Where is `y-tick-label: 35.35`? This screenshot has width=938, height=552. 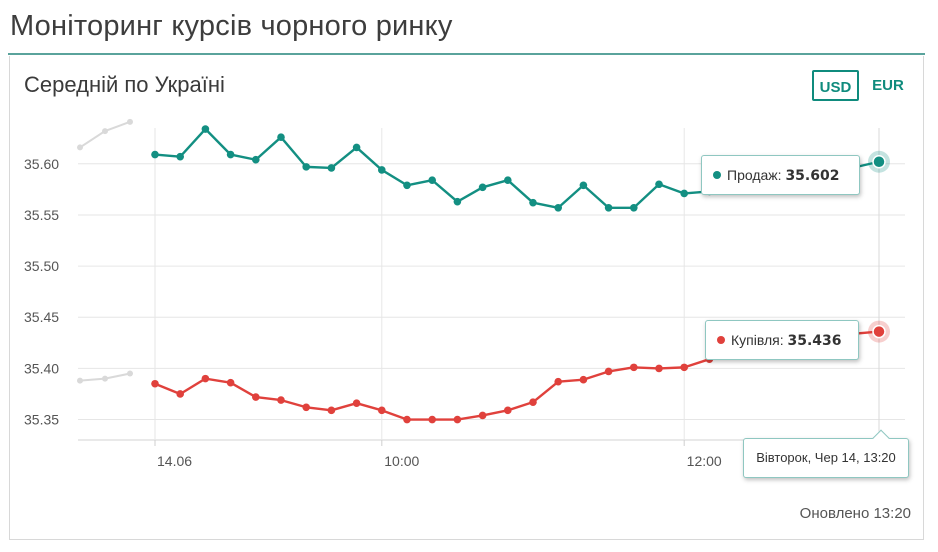 y-tick-label: 35.35 is located at coordinates (41, 420).